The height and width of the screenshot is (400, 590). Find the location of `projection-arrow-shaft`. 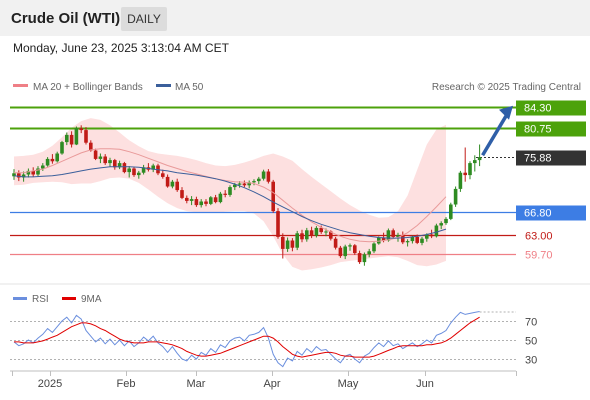

projection-arrow-shaft is located at coordinates (495, 134).